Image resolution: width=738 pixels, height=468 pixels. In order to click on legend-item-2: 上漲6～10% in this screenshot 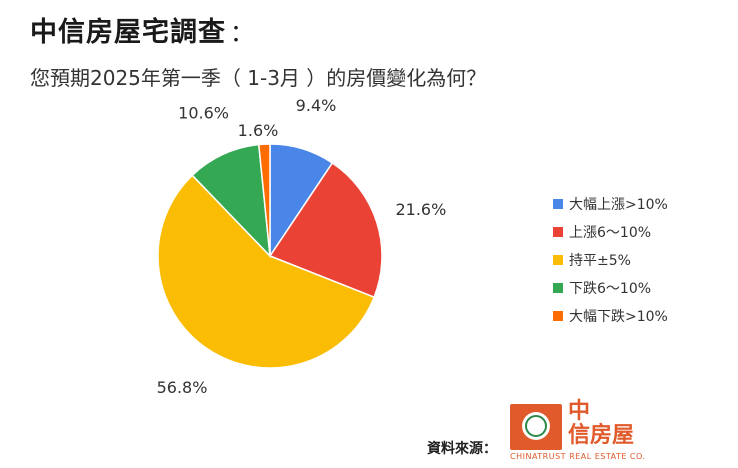, I will do `click(610, 232)`.